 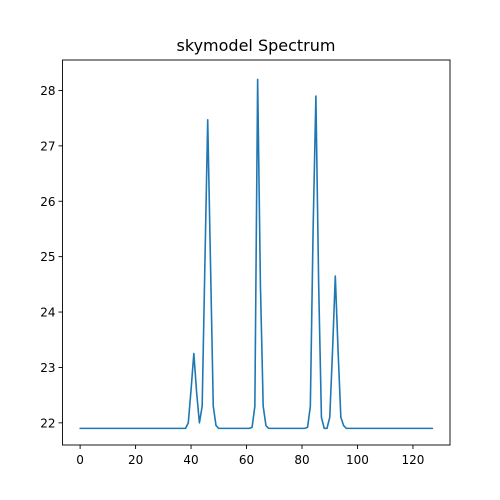 What do you see at coordinates (190, 460) in the screenshot?
I see `x-tick-label: 40` at bounding box center [190, 460].